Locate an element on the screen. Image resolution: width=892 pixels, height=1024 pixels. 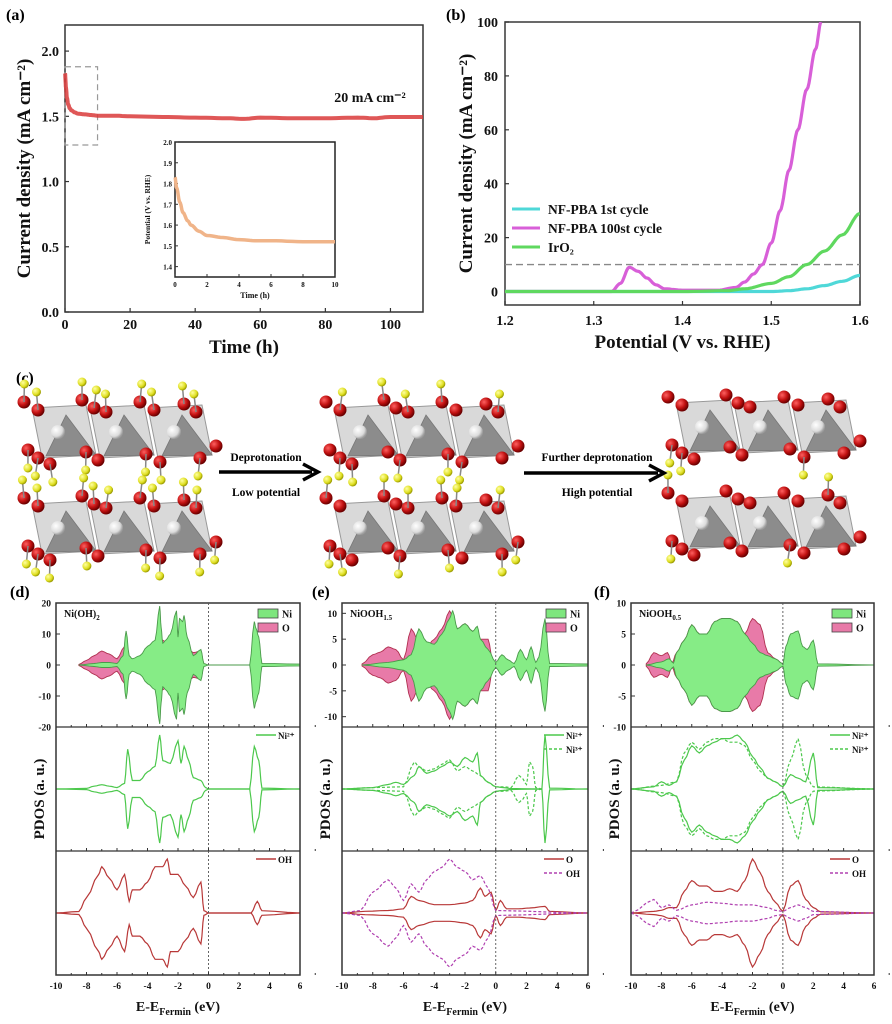
x-tick-label: -10 is located at coordinates (342, 987).